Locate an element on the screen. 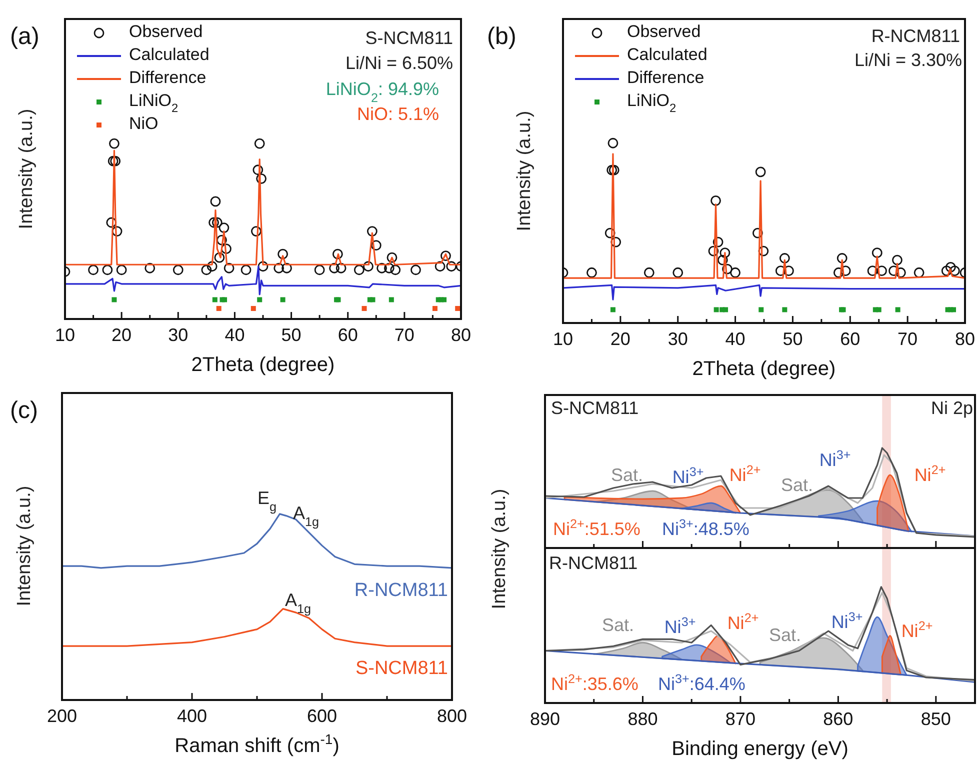 Image resolution: width=977 pixels, height=764 pixels. x-tick-label: 890 is located at coordinates (545, 719).